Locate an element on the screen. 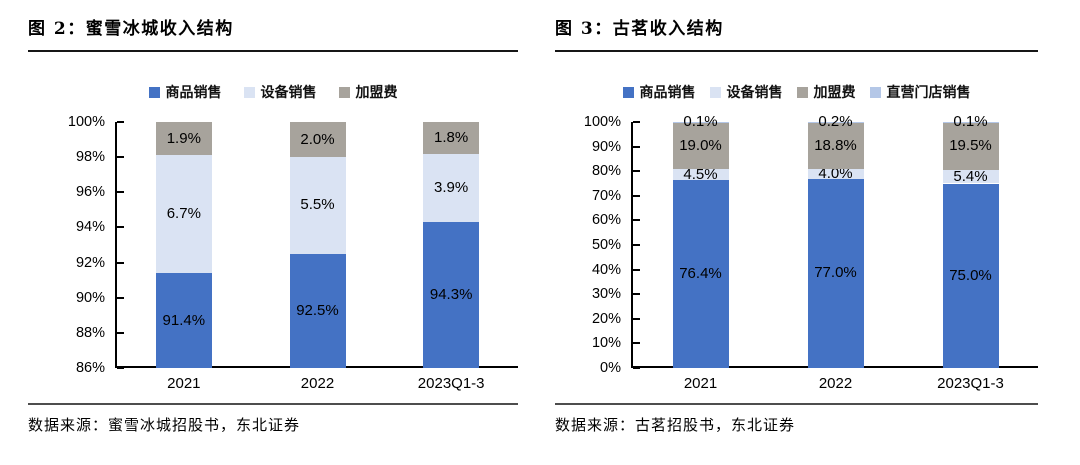 Image resolution: width=1080 pixels, height=465 pixels. bar-value-label: 2.0% is located at coordinates (317, 139).